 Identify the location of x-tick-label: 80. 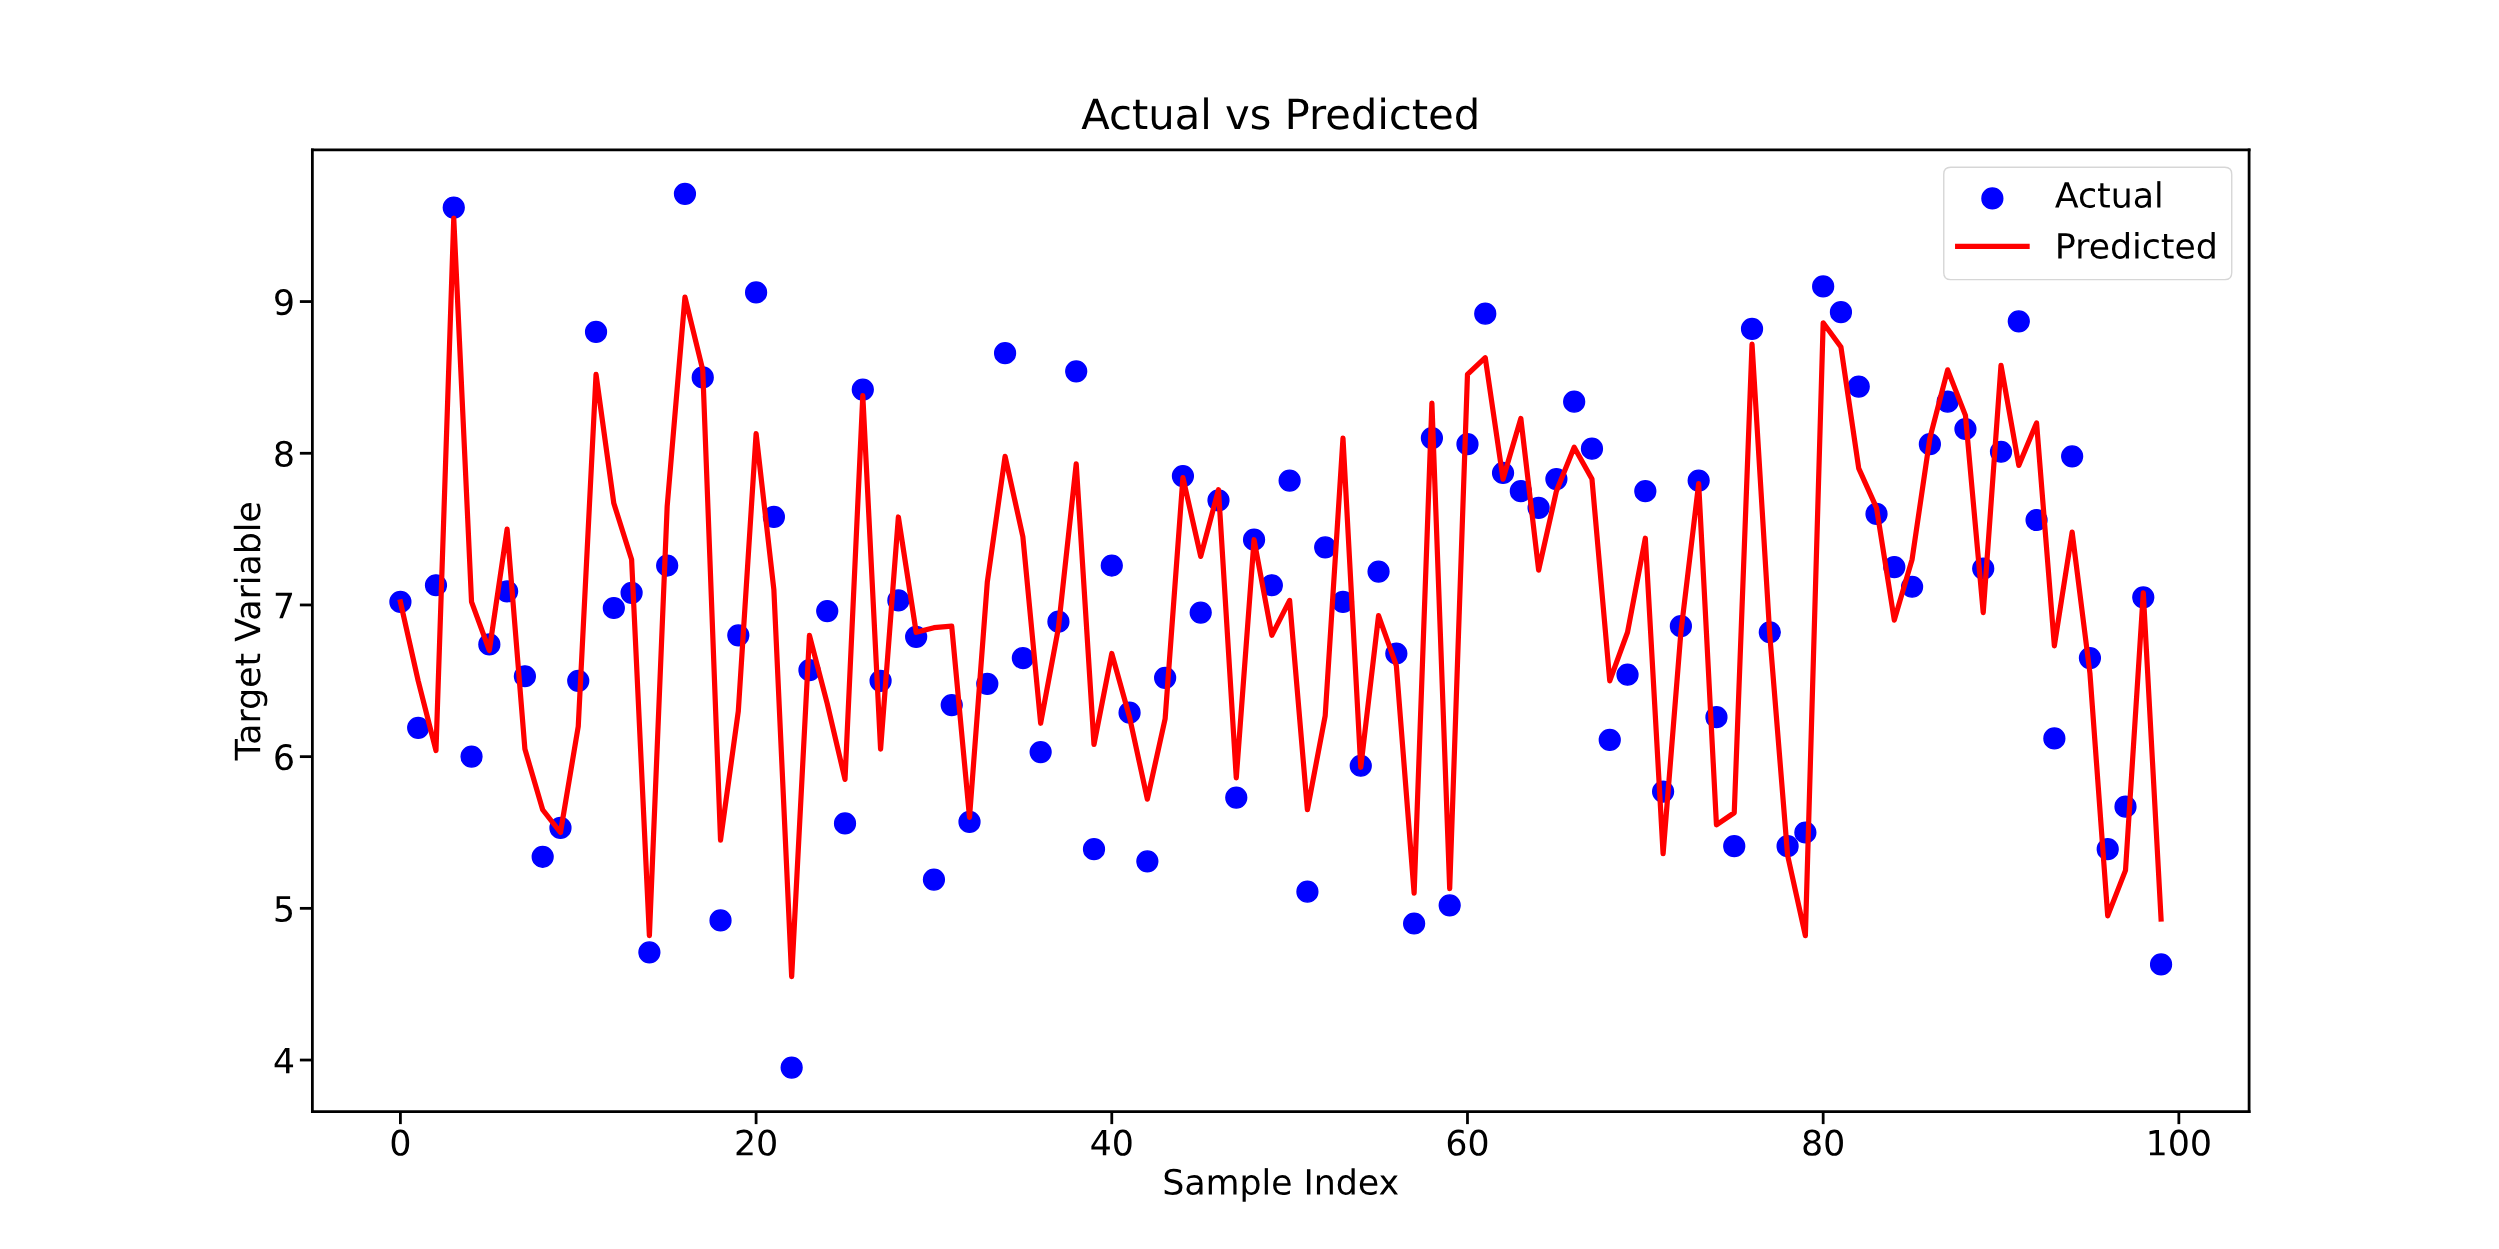
(1823, 1142).